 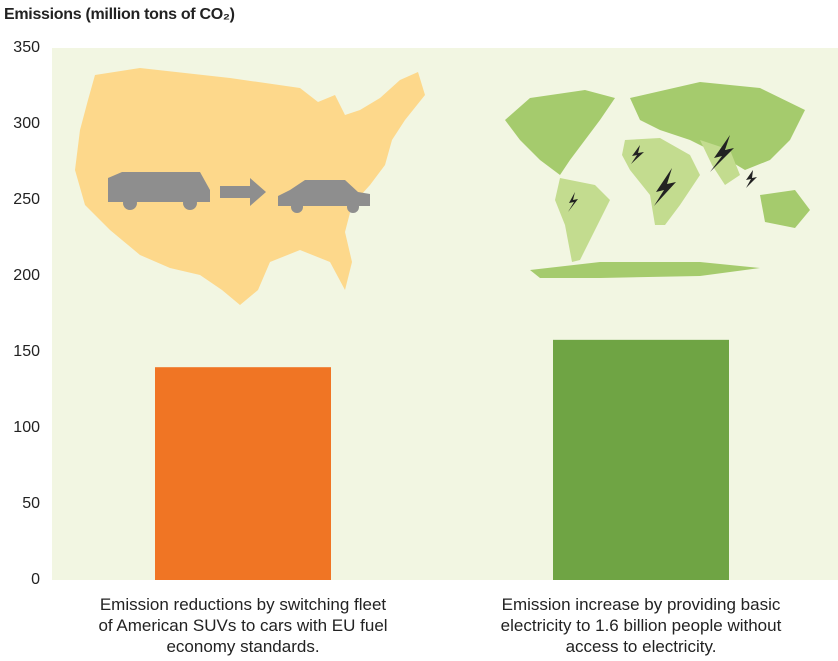 I want to click on y-tick-label: 100, so click(x=26, y=427).